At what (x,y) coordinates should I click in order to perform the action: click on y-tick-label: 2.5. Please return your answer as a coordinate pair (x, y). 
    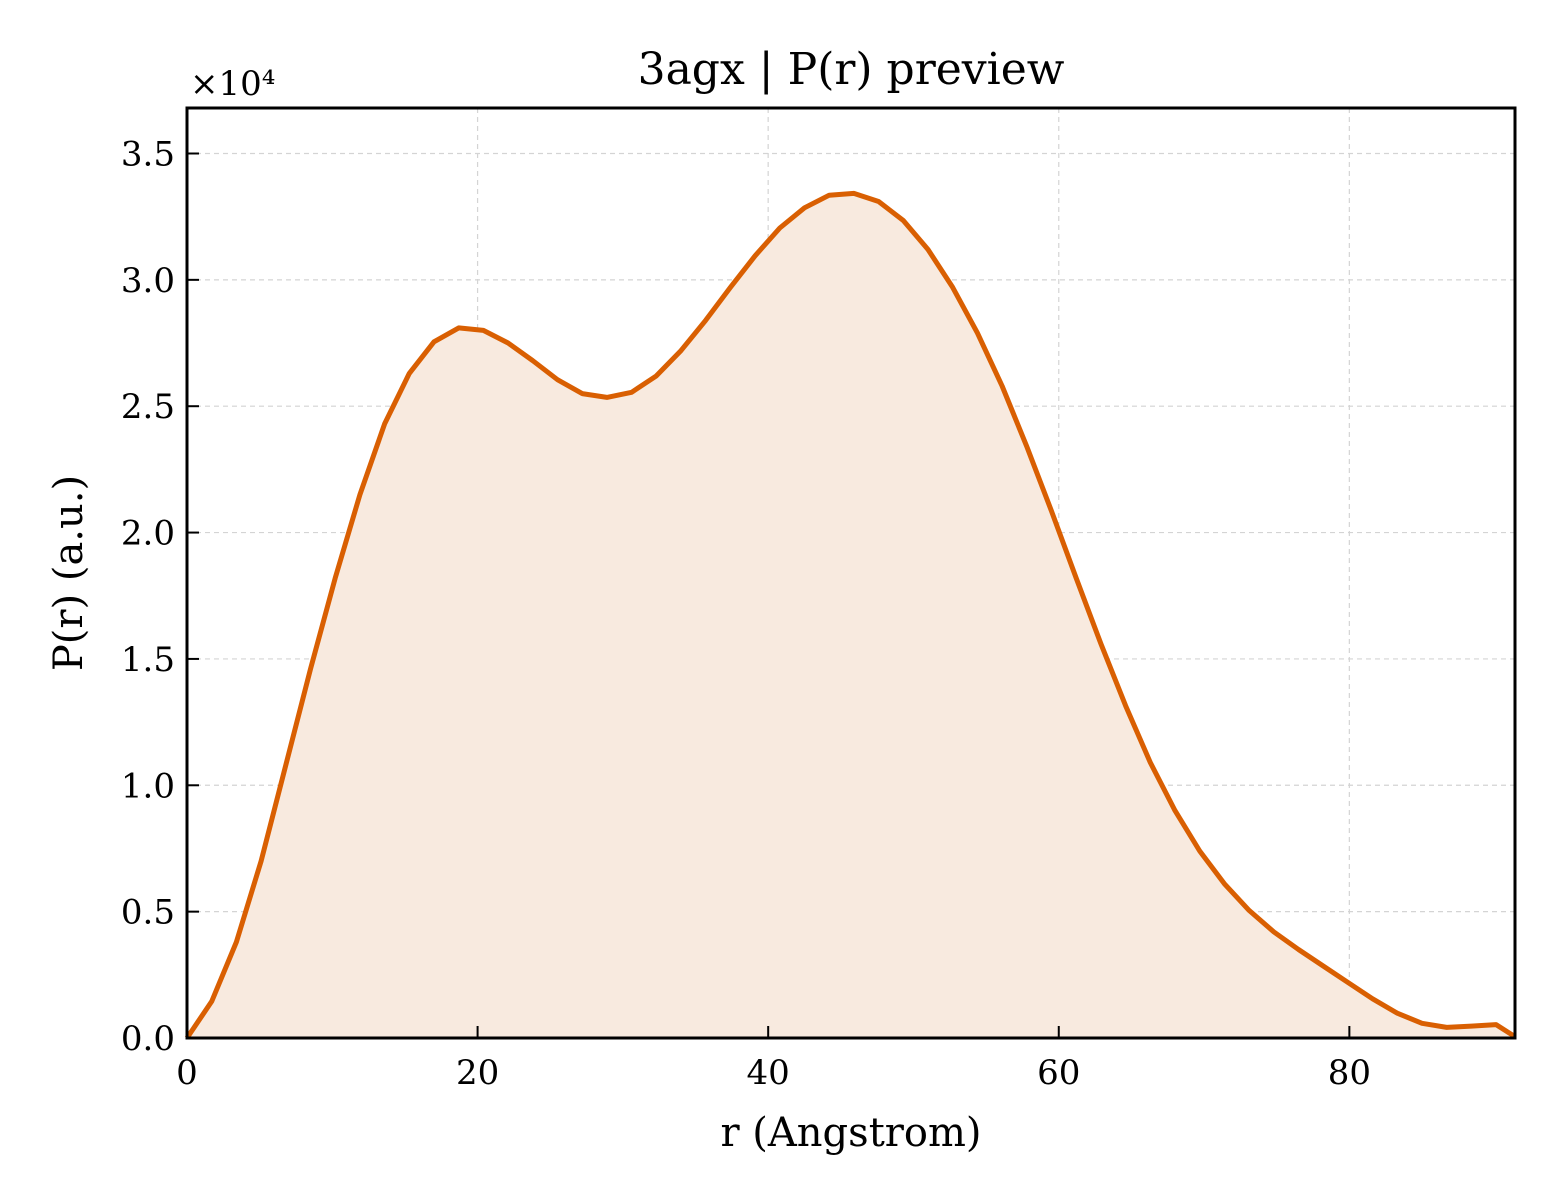
    Looking at the image, I should click on (148, 407).